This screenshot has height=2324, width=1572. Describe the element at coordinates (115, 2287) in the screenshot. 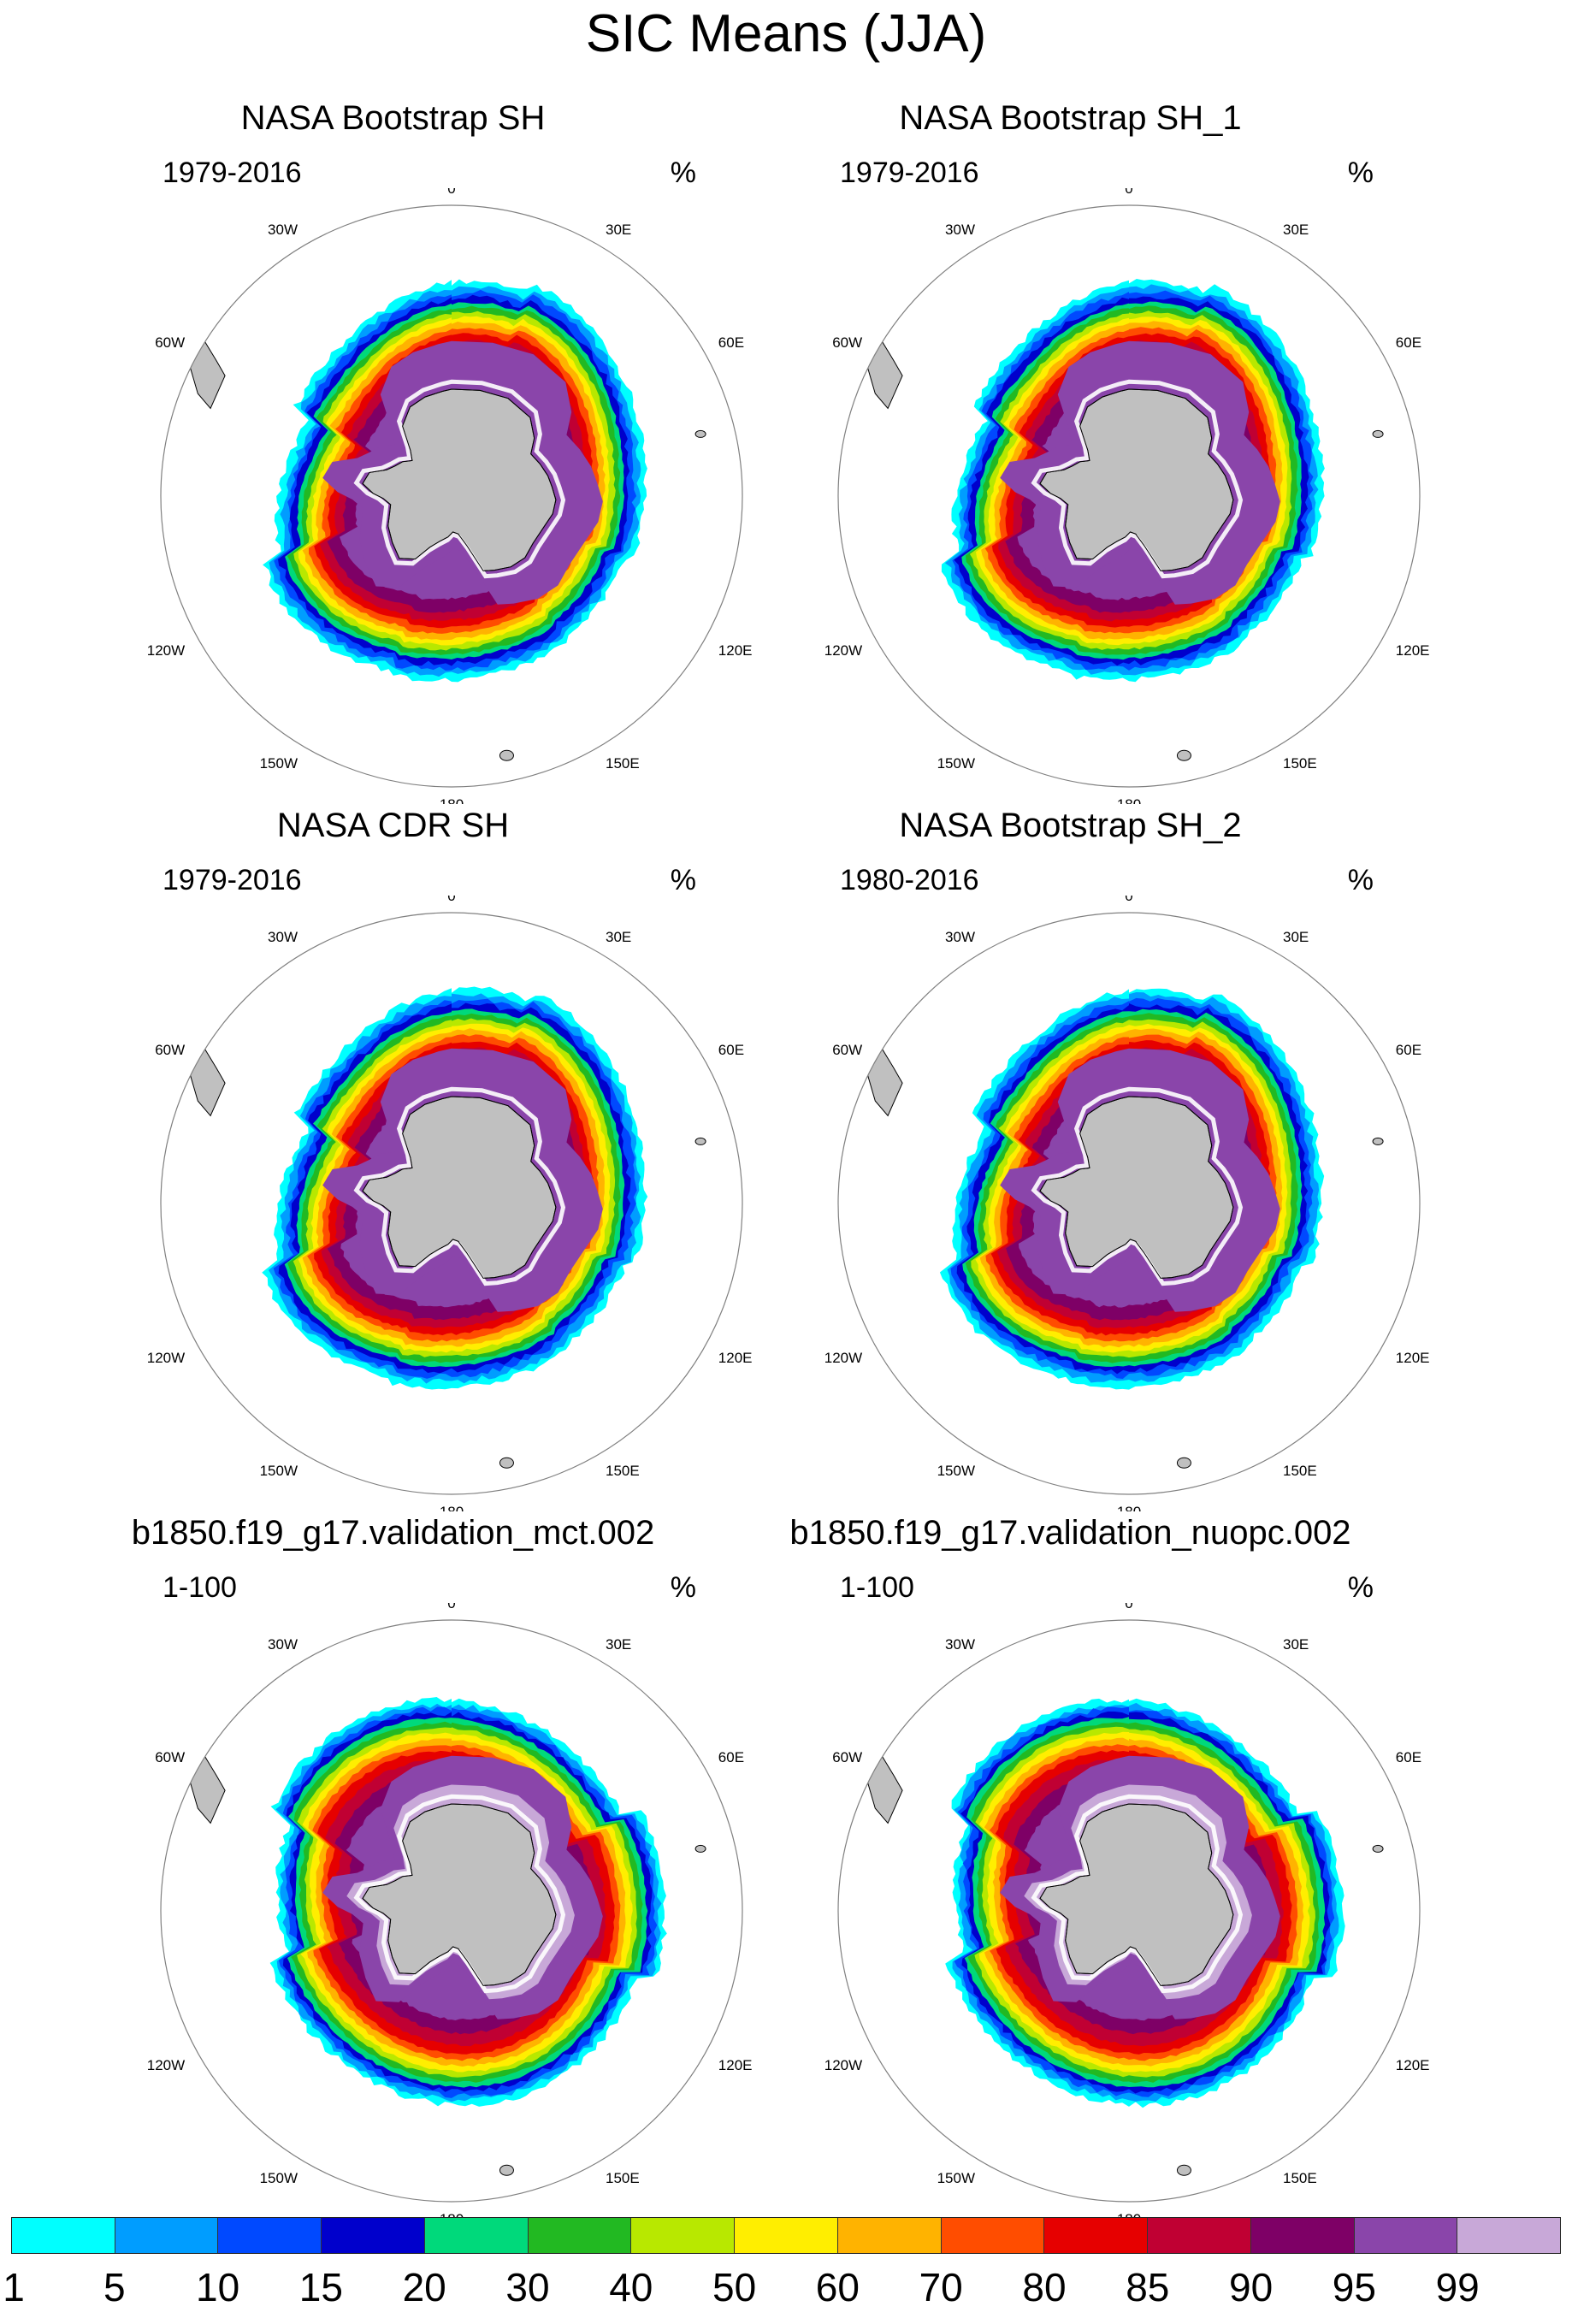

I see `colorbar-label: 5` at that location.